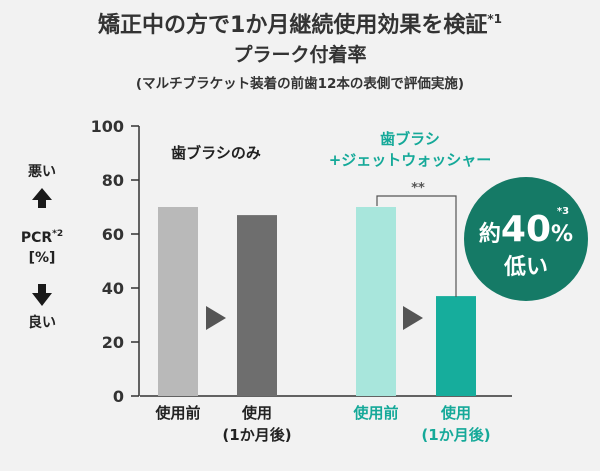 The height and width of the screenshot is (471, 600). Describe the element at coordinates (115, 261) in the screenshot. I see `y-axis: 0 20 40 60 80 100` at that location.